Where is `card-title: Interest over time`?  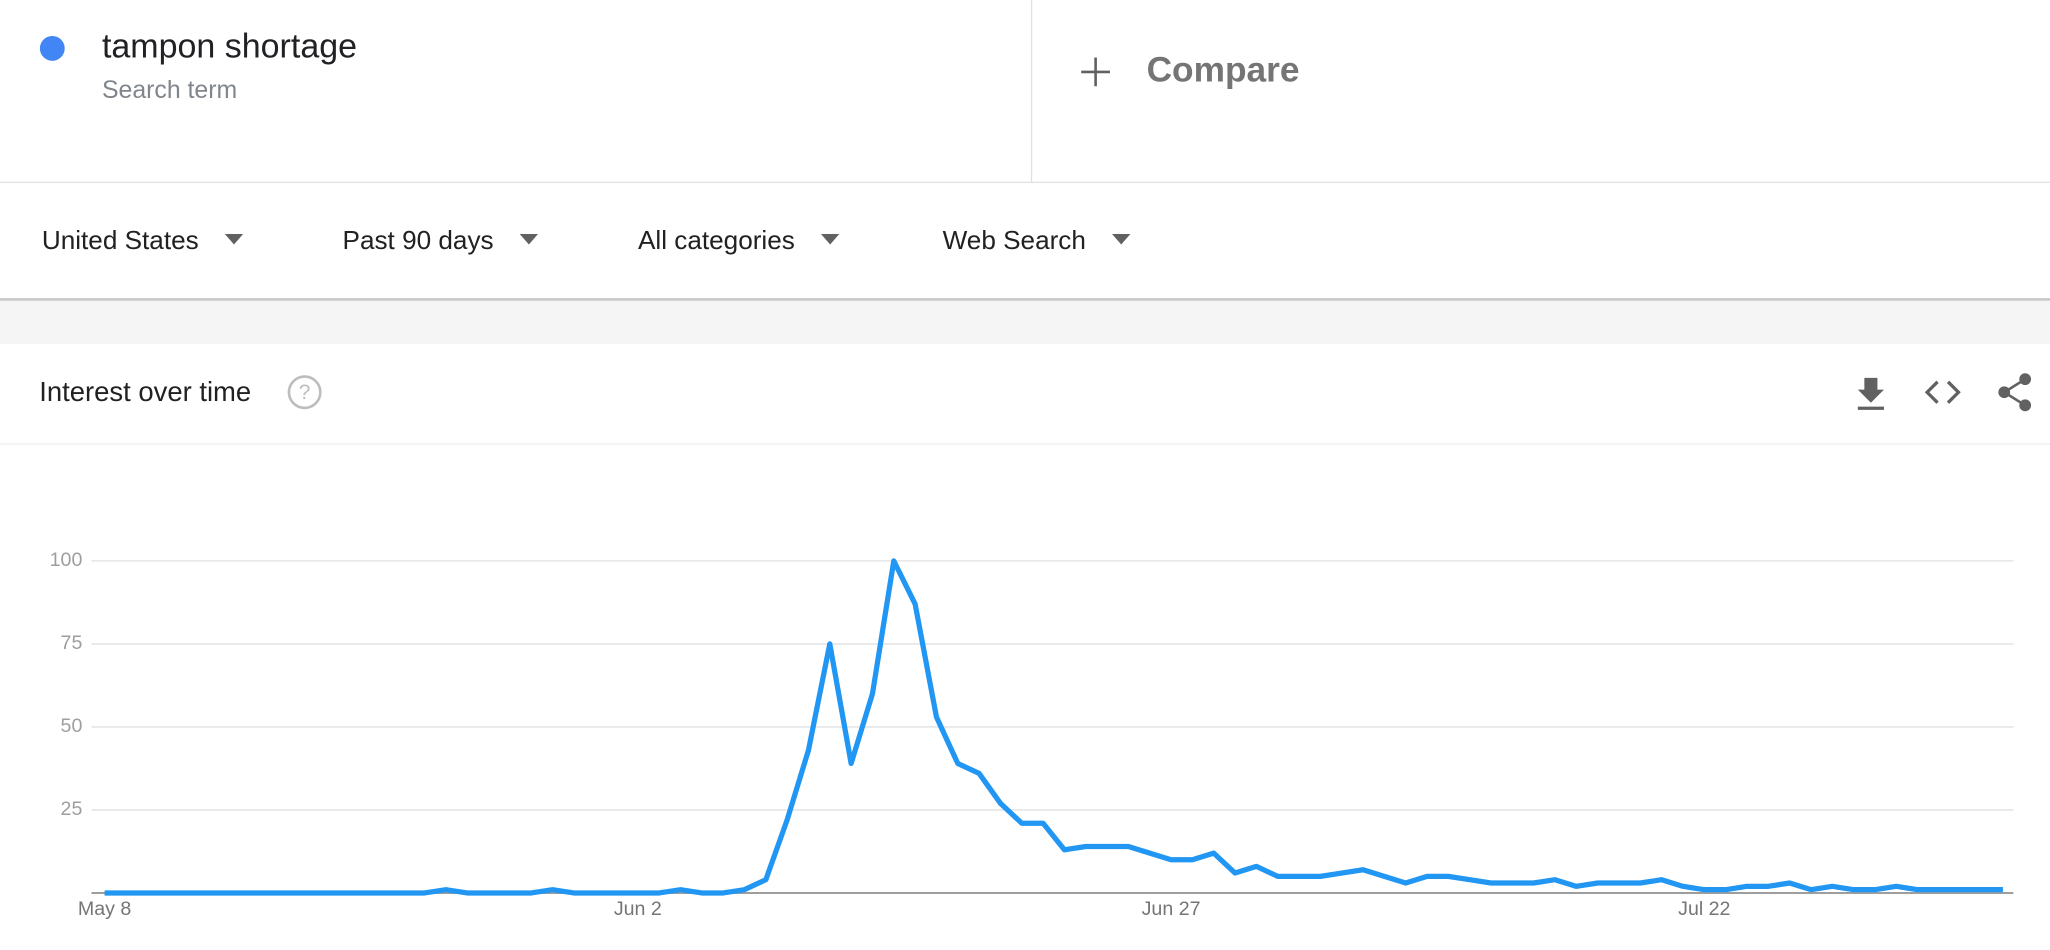 card-title: Interest over time is located at coordinates (145, 391).